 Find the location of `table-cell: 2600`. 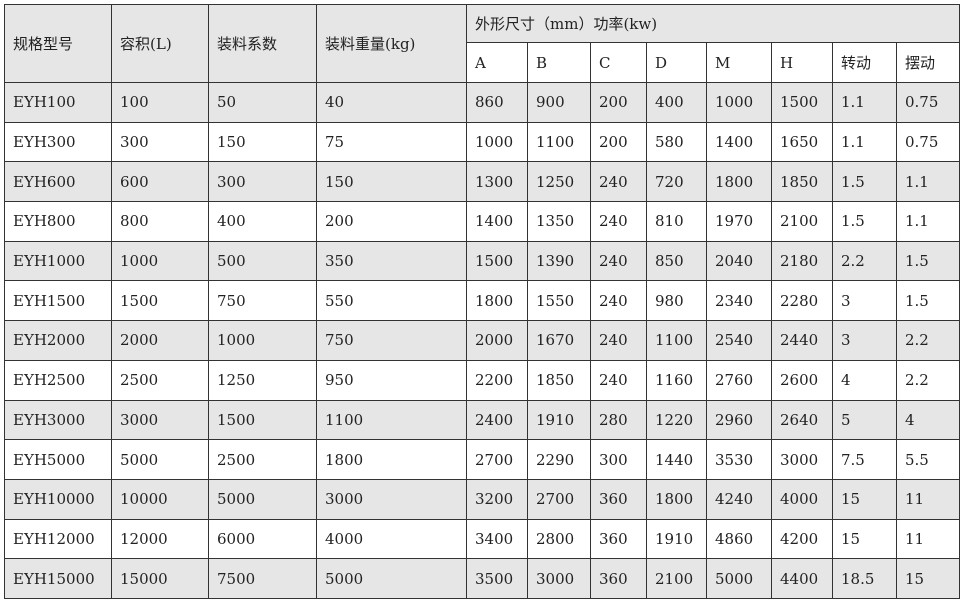

table-cell: 2600 is located at coordinates (802, 380).